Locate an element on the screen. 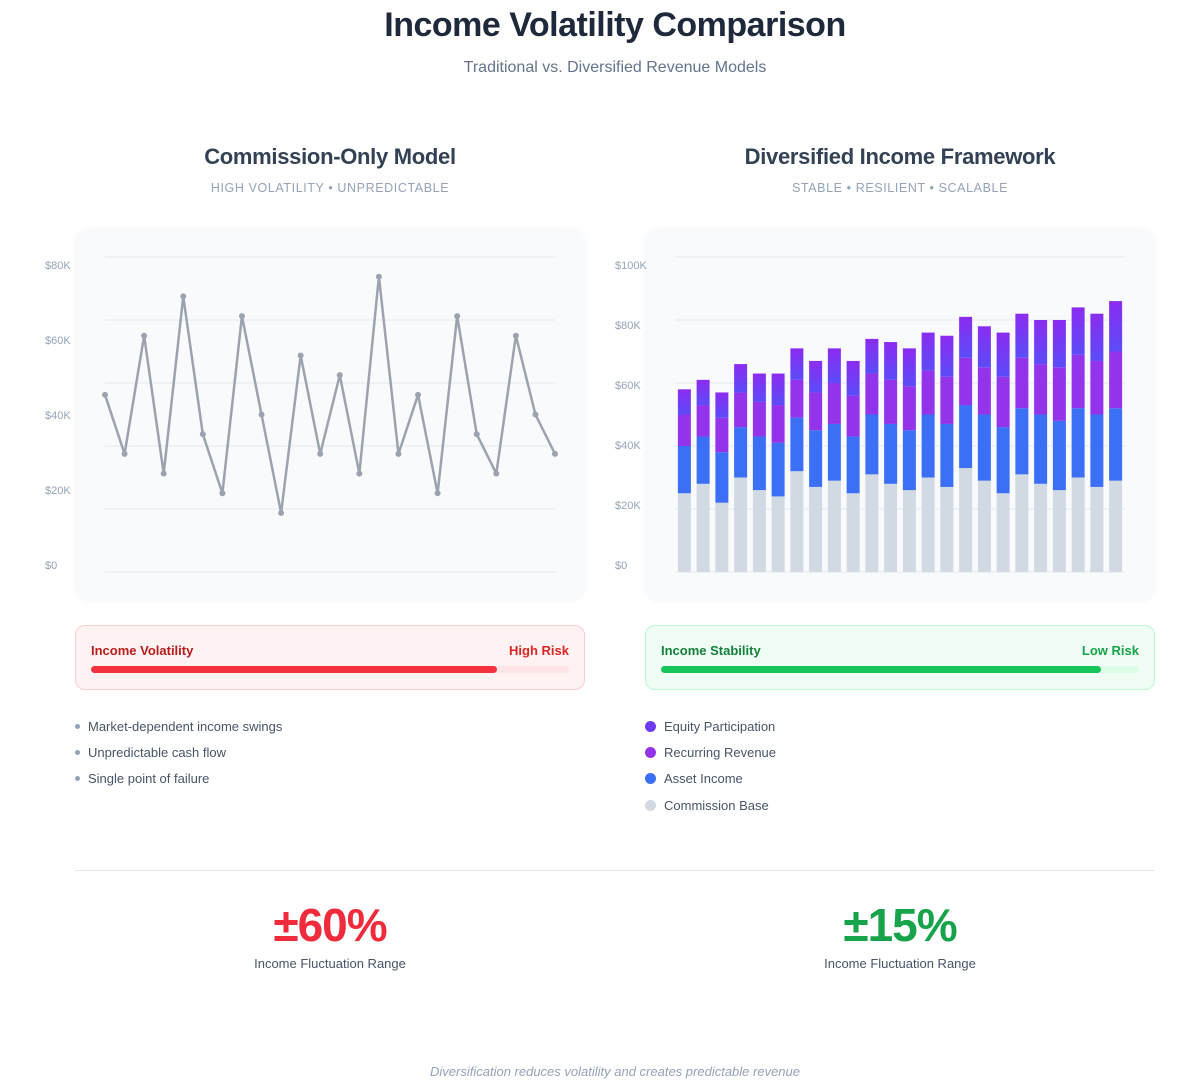 The height and width of the screenshot is (1089, 1200). y-tick-label: $60K is located at coordinates (58, 341).